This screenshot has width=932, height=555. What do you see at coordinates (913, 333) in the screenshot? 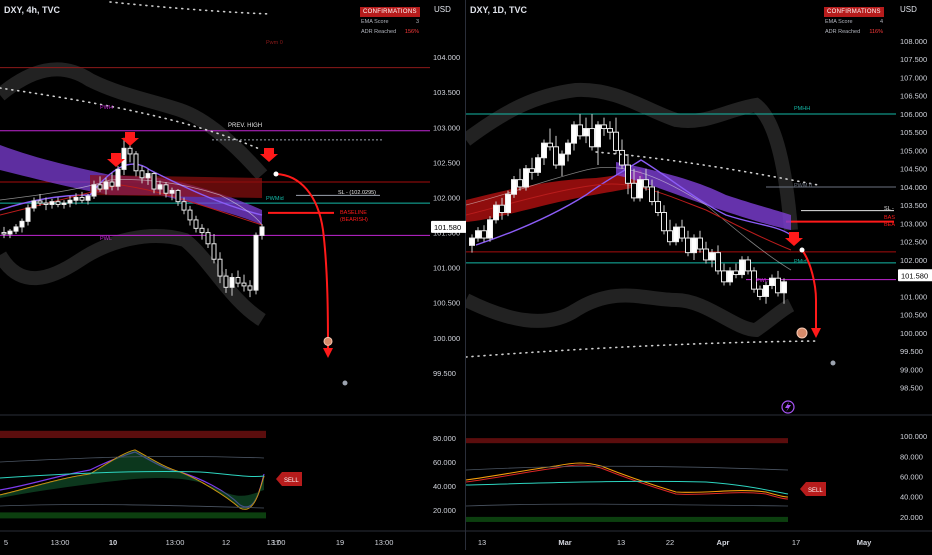
I see `price-tick-label: 100.000` at bounding box center [913, 333].